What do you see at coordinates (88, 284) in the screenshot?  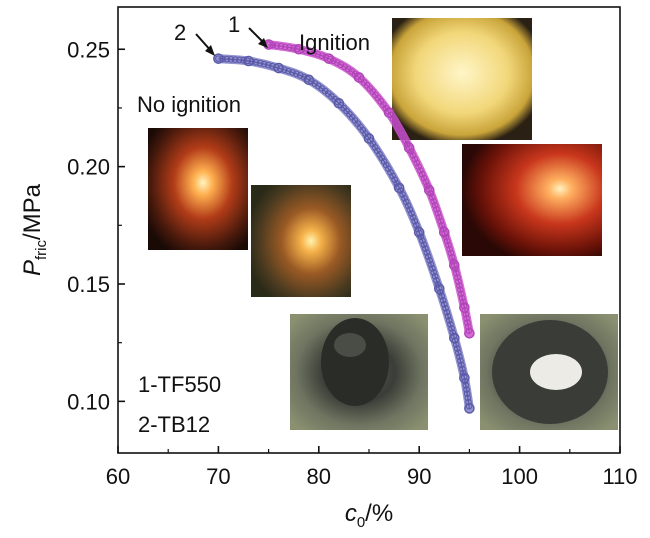 I see `y-tick-label-1: 0.15` at bounding box center [88, 284].